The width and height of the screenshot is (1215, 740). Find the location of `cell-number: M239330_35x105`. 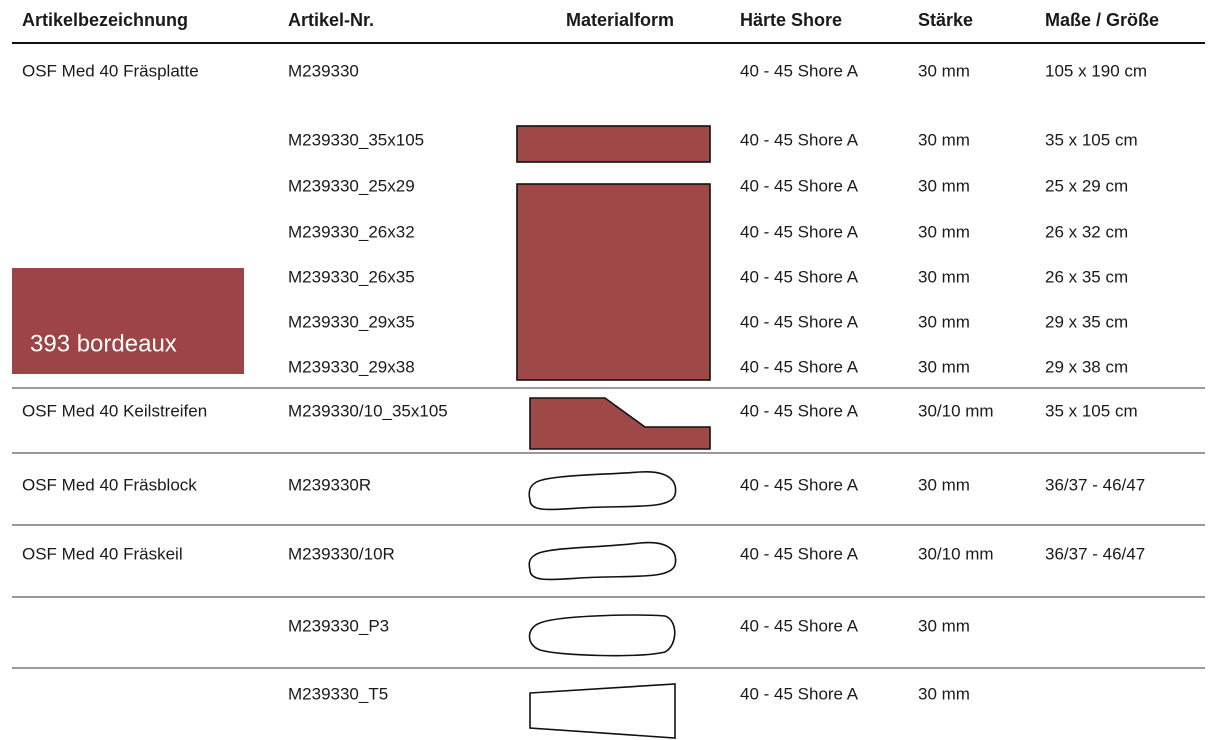

cell-number: M239330_35x105 is located at coordinates (356, 139).